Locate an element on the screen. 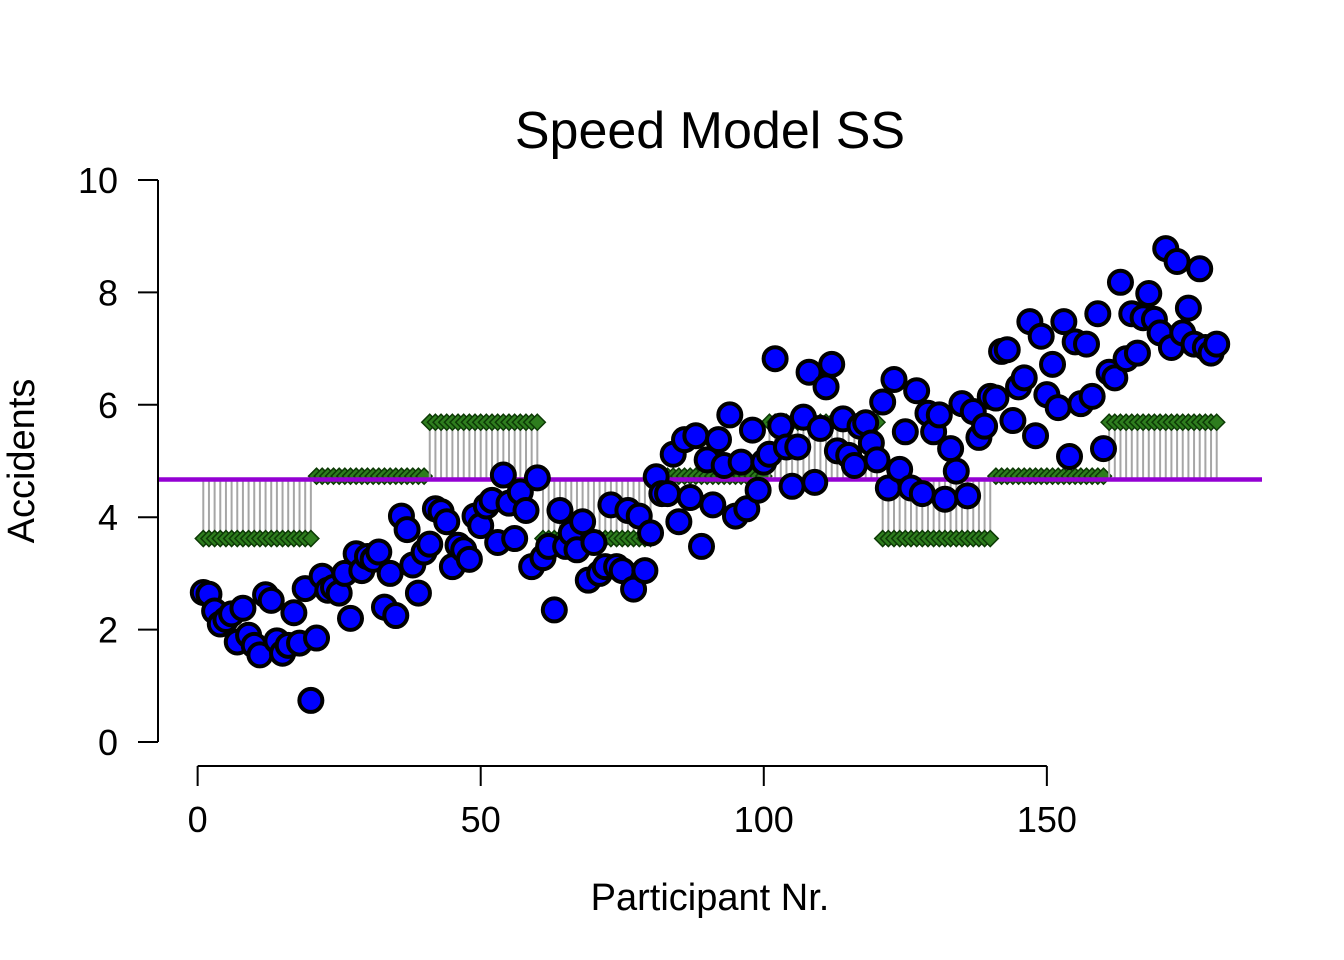  y-tick-label: 6 is located at coordinates (108, 405).